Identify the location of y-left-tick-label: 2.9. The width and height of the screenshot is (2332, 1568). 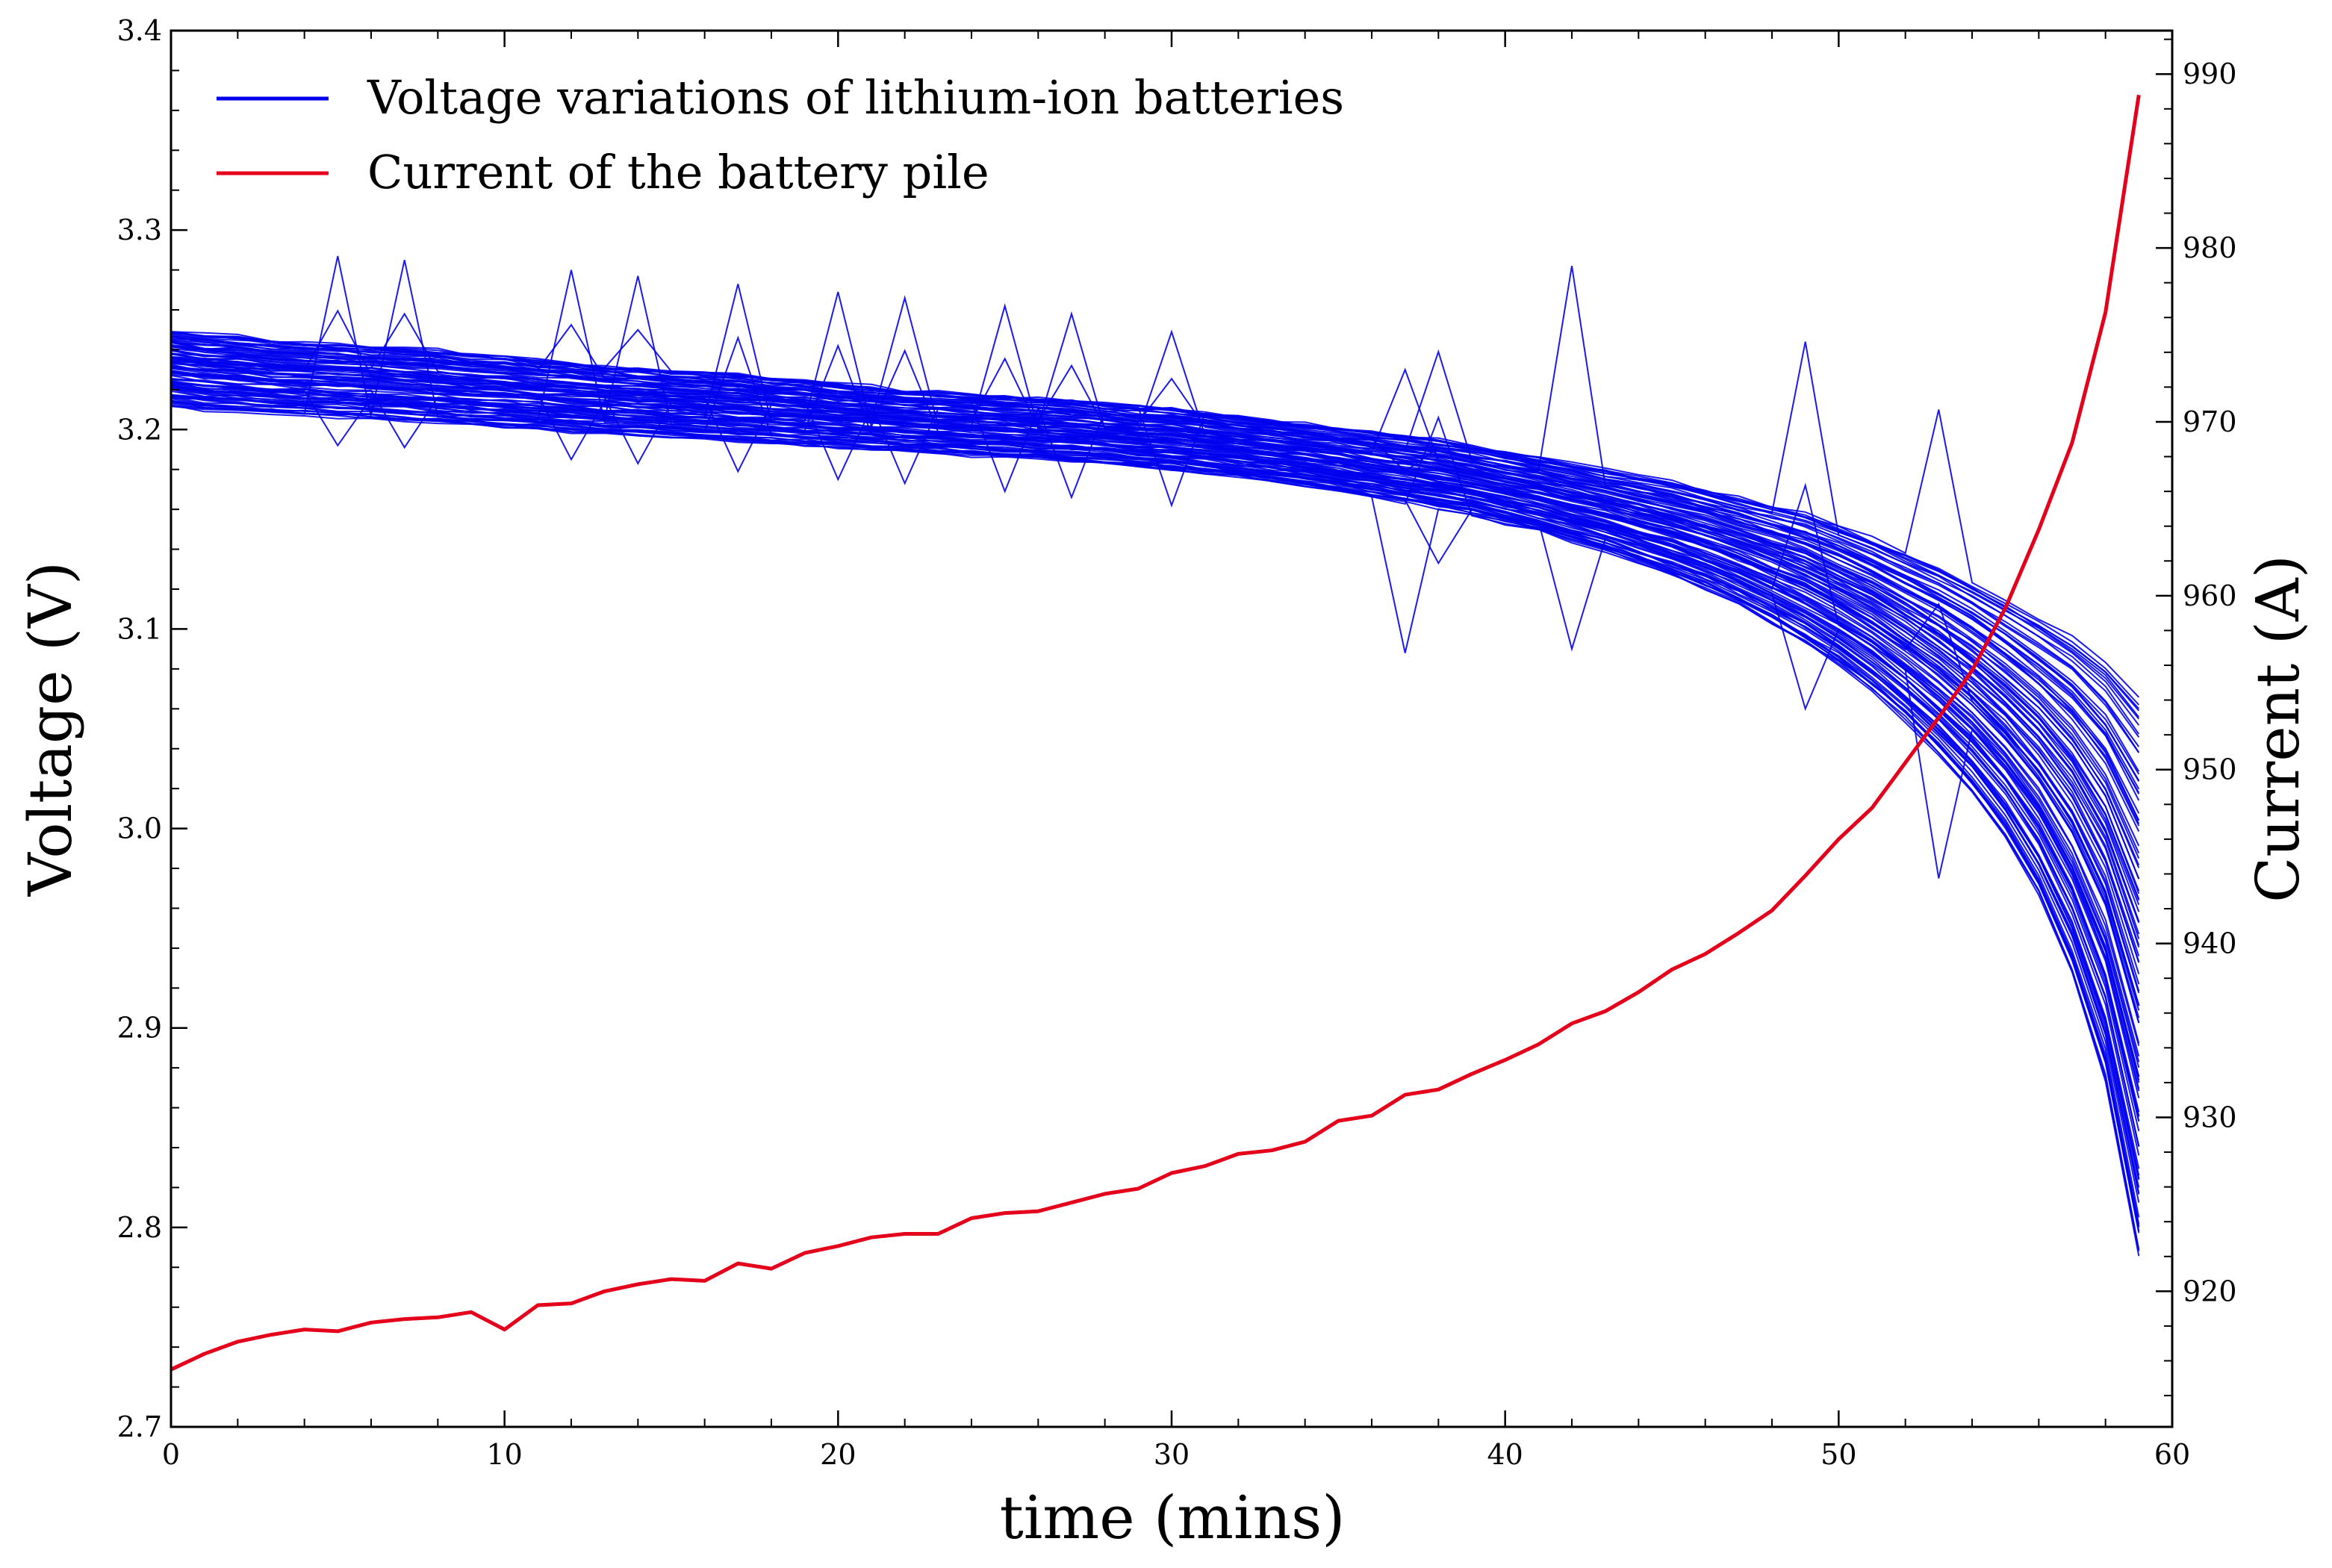
(139, 1028).